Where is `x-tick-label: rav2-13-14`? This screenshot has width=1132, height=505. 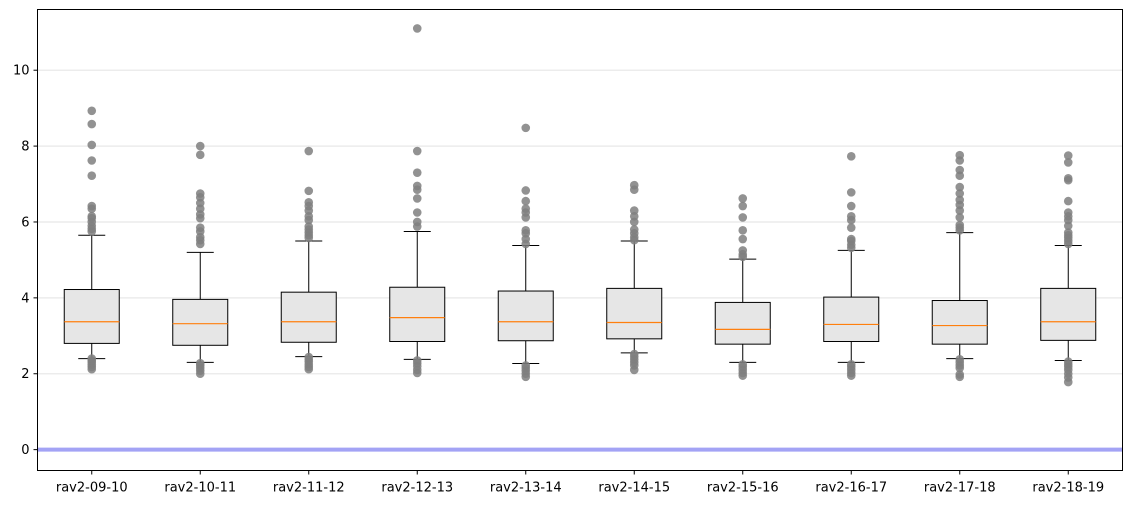 x-tick-label: rav2-13-14 is located at coordinates (526, 488).